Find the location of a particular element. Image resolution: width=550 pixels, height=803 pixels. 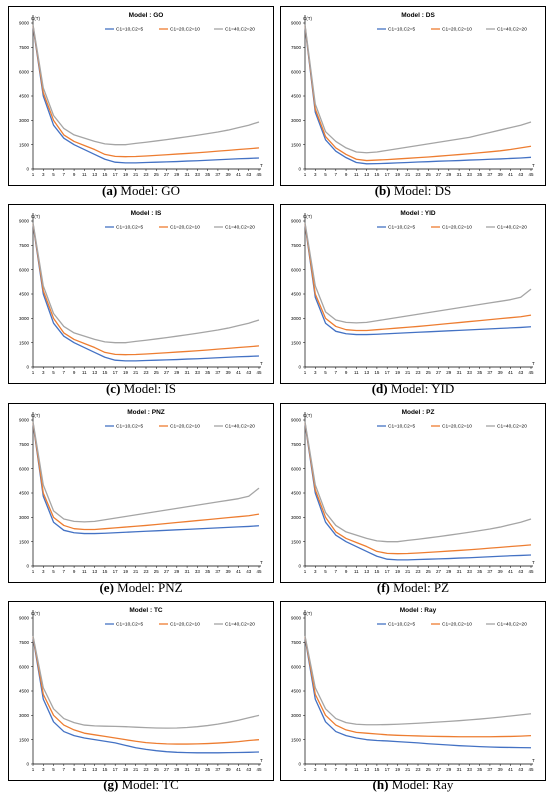

x-tick-label: 39 is located at coordinates (229, 769).